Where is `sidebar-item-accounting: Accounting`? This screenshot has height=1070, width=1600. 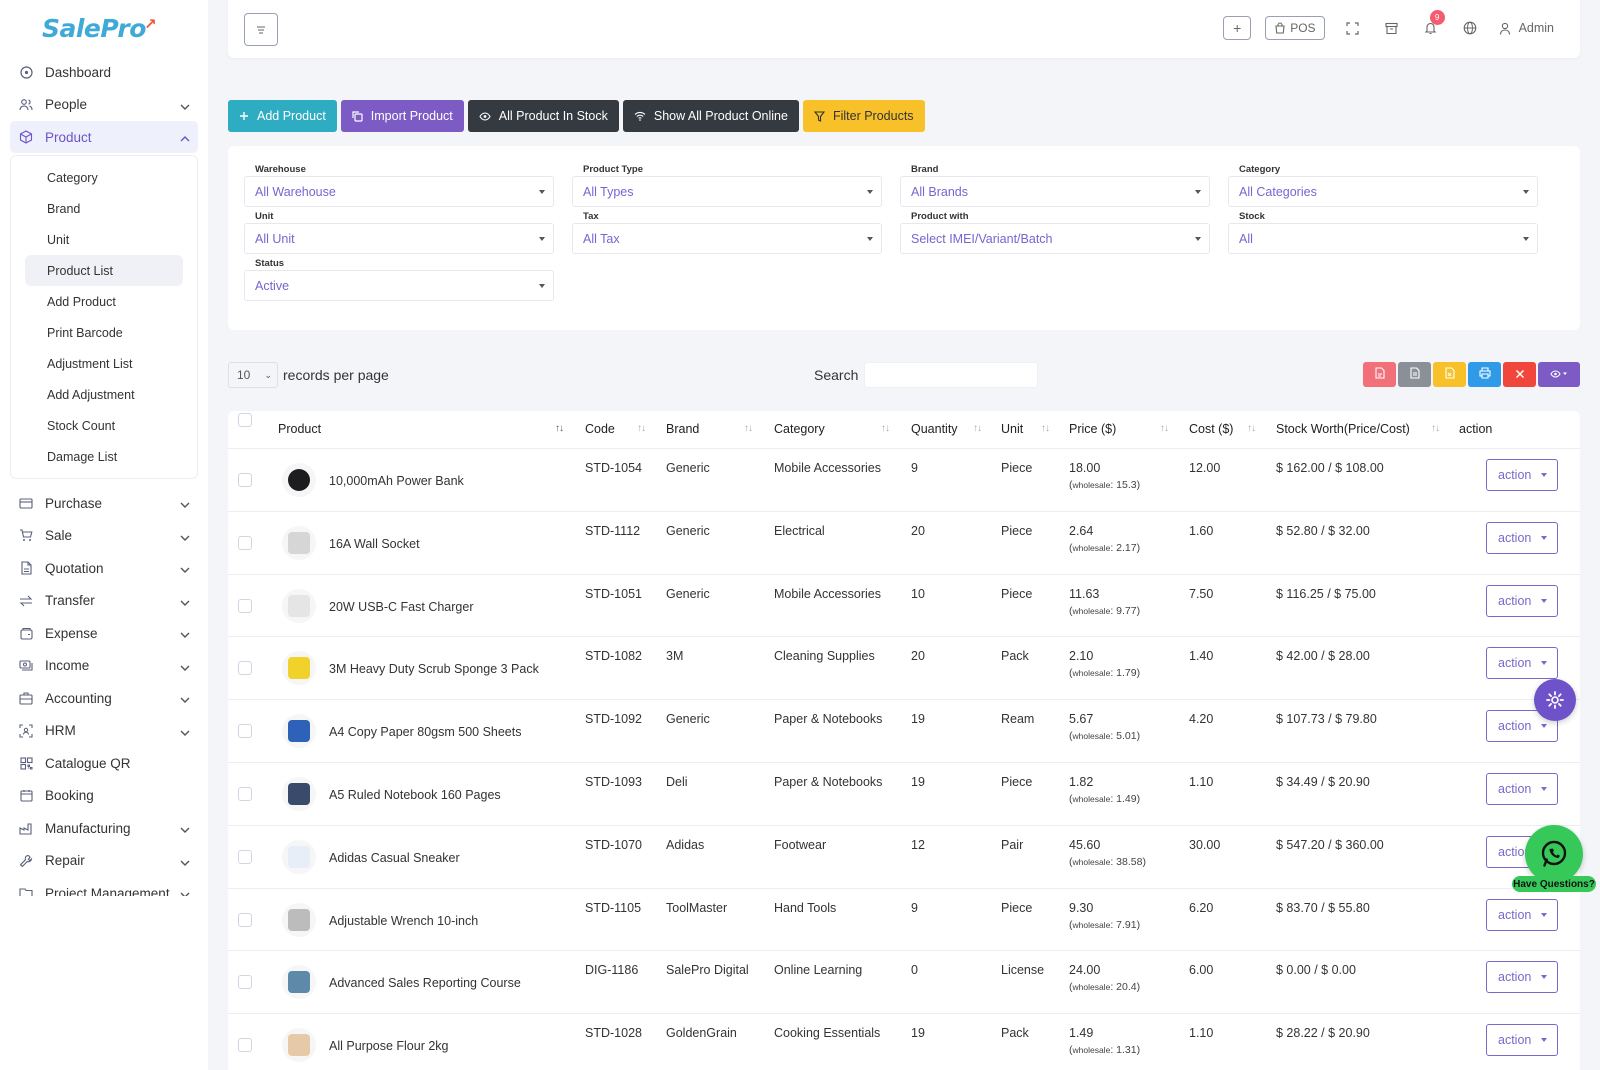 sidebar-item-accounting: Accounting is located at coordinates (104, 698).